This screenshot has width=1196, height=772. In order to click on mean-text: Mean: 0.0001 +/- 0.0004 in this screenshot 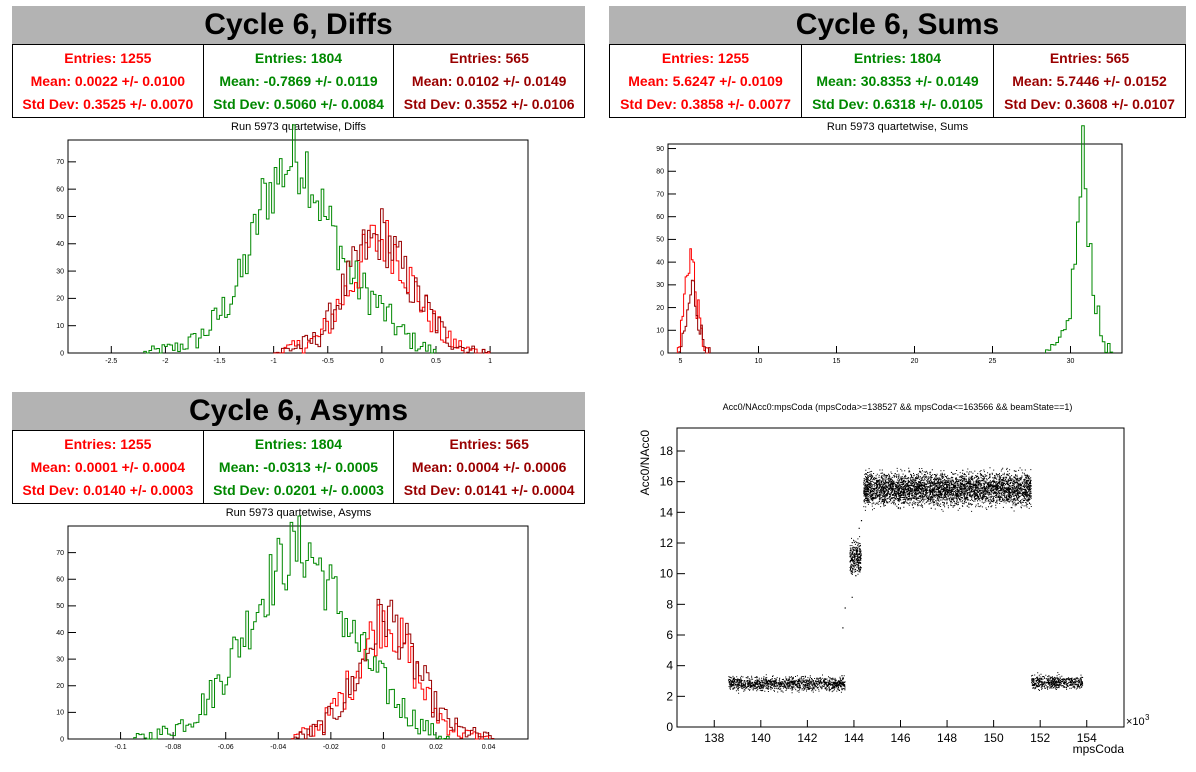, I will do `click(108, 466)`.